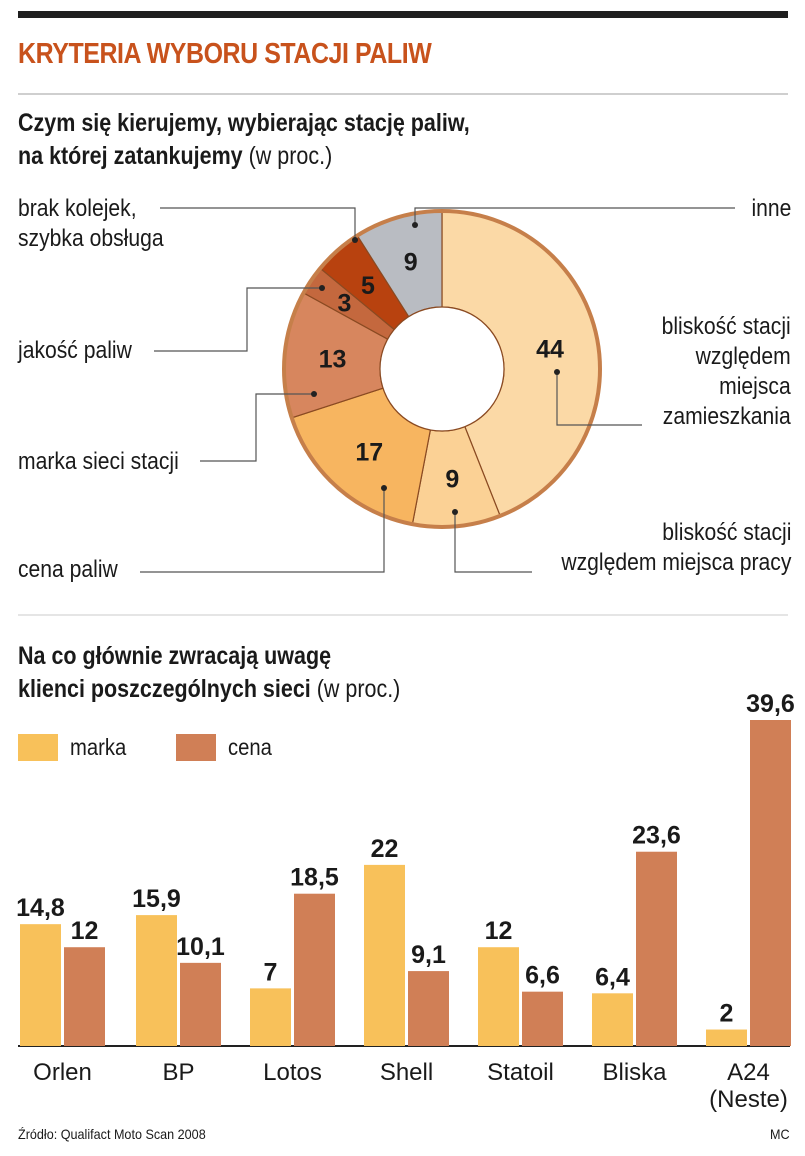 This screenshot has height=1156, width=805. What do you see at coordinates (290, 156) in the screenshot?
I see `donut-unit: (w proc.)` at bounding box center [290, 156].